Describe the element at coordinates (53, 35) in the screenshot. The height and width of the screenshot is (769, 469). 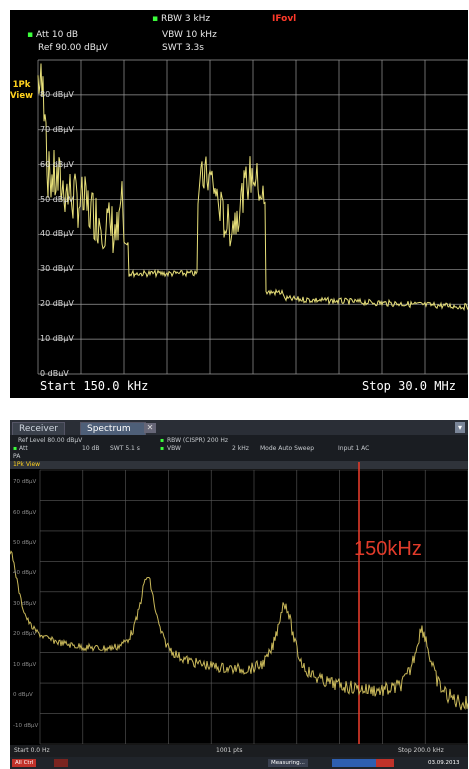
I see `att-indicator: ▪ Att 10 dB` at that location.